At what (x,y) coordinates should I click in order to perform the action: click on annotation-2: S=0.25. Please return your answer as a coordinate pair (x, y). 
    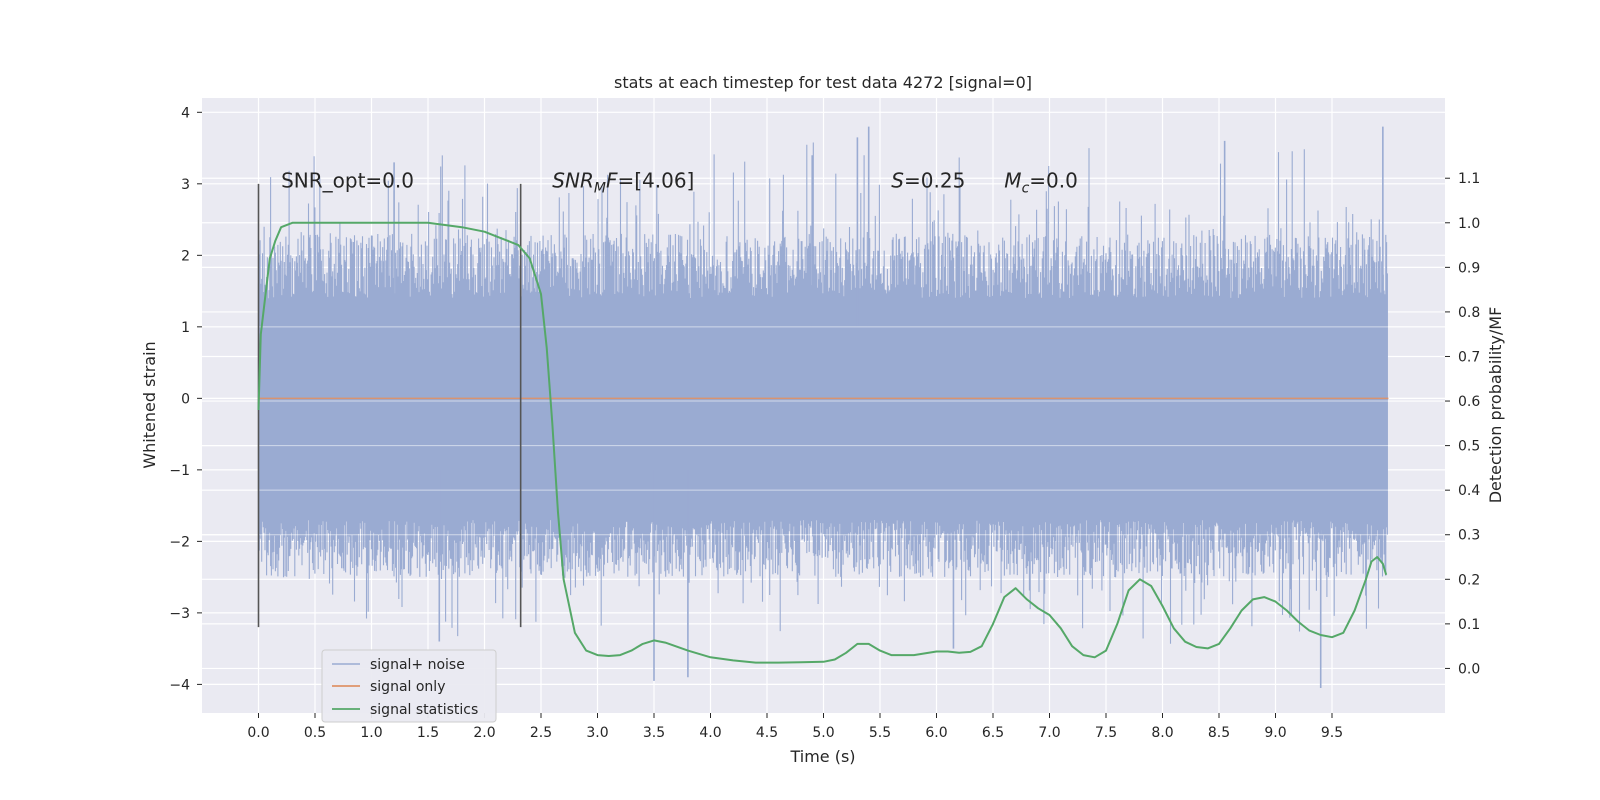
    Looking at the image, I should click on (928, 180).